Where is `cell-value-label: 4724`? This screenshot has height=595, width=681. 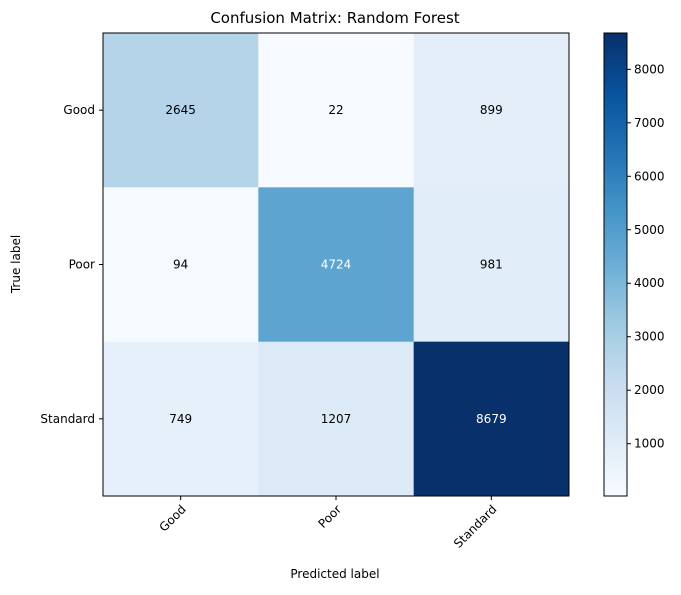 cell-value-label: 4724 is located at coordinates (336, 265).